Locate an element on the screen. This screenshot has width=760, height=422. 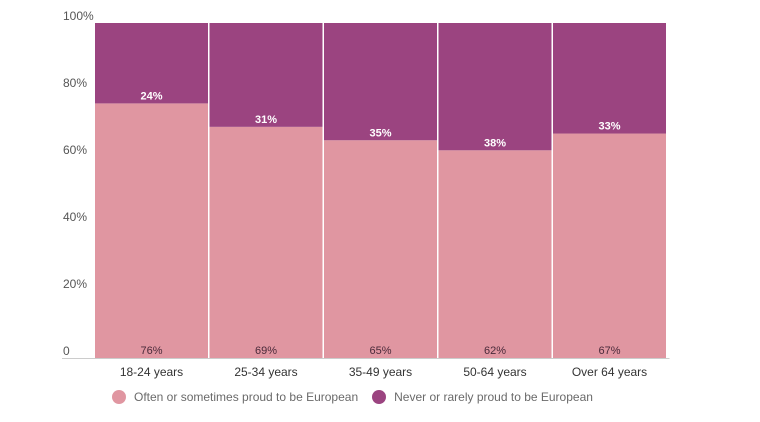
legend-item-proud: Often or sometimes proud to be European is located at coordinates (235, 397).